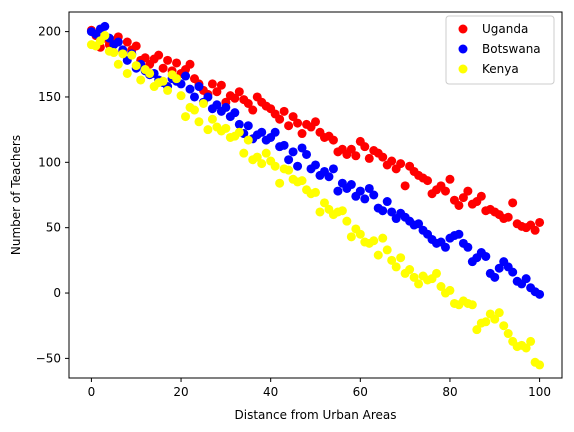 The image size is (574, 432). What do you see at coordinates (360, 392) in the screenshot?
I see `x-tick-label: 60` at bounding box center [360, 392].